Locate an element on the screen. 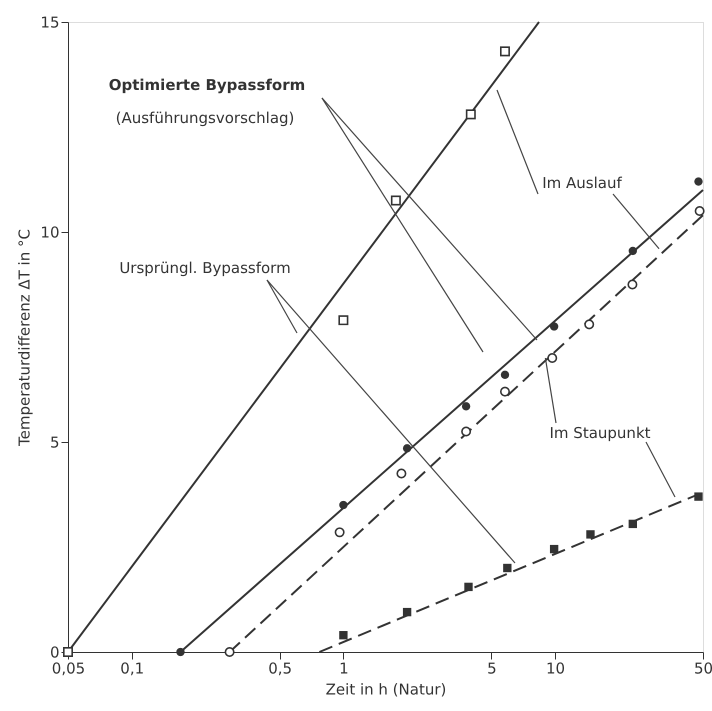 The width and height of the screenshot is (712, 711). y-tick-label: 5 is located at coordinates (55, 443).